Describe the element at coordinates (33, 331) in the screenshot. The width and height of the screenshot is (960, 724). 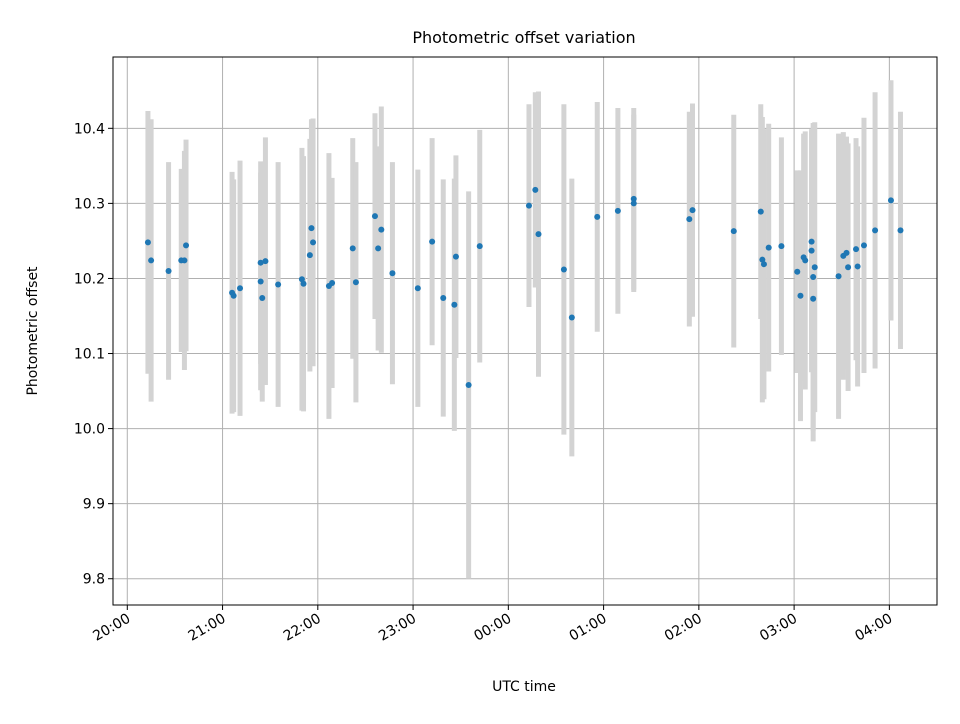
I see `y-axis-label: Photometric offset` at that location.